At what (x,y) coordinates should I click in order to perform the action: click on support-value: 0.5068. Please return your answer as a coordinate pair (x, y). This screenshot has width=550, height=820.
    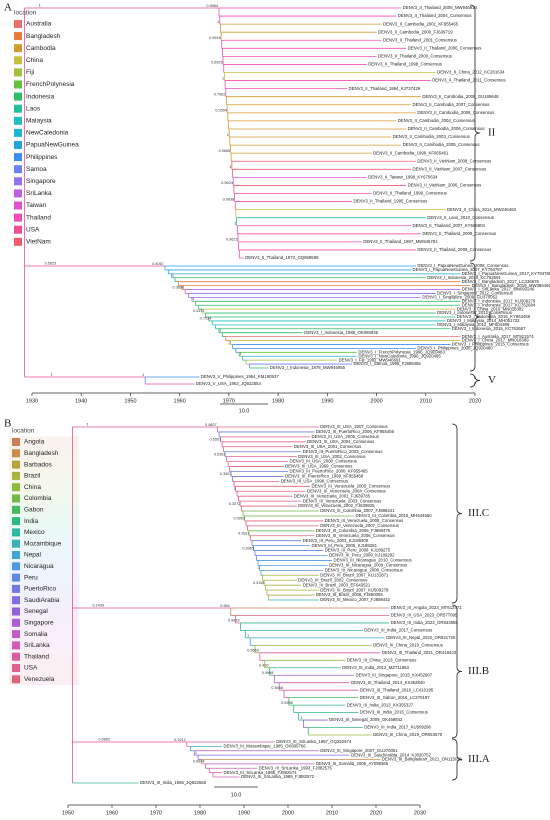
    Looking at the image, I should click on (277, 688).